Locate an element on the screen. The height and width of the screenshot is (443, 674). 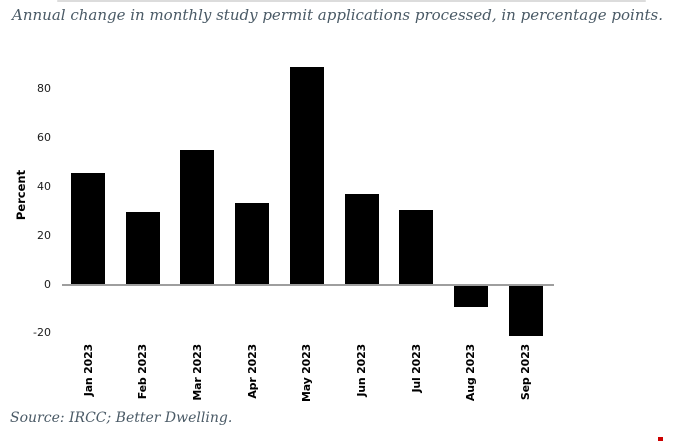
bar-aug-2023 is located at coordinates (470, 296).